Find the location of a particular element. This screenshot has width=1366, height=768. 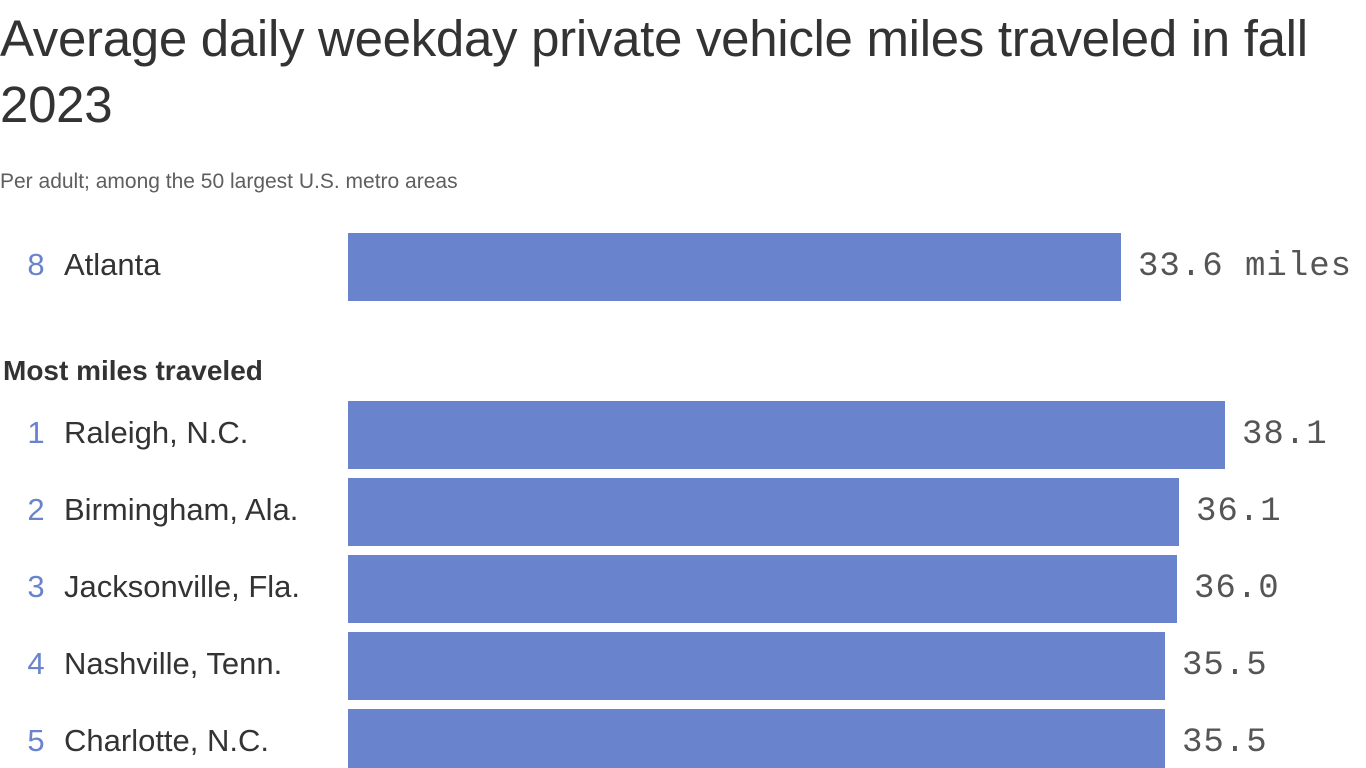

bar-row: 5 Charlotte, N.C. 35.5 is located at coordinates (683, 738).